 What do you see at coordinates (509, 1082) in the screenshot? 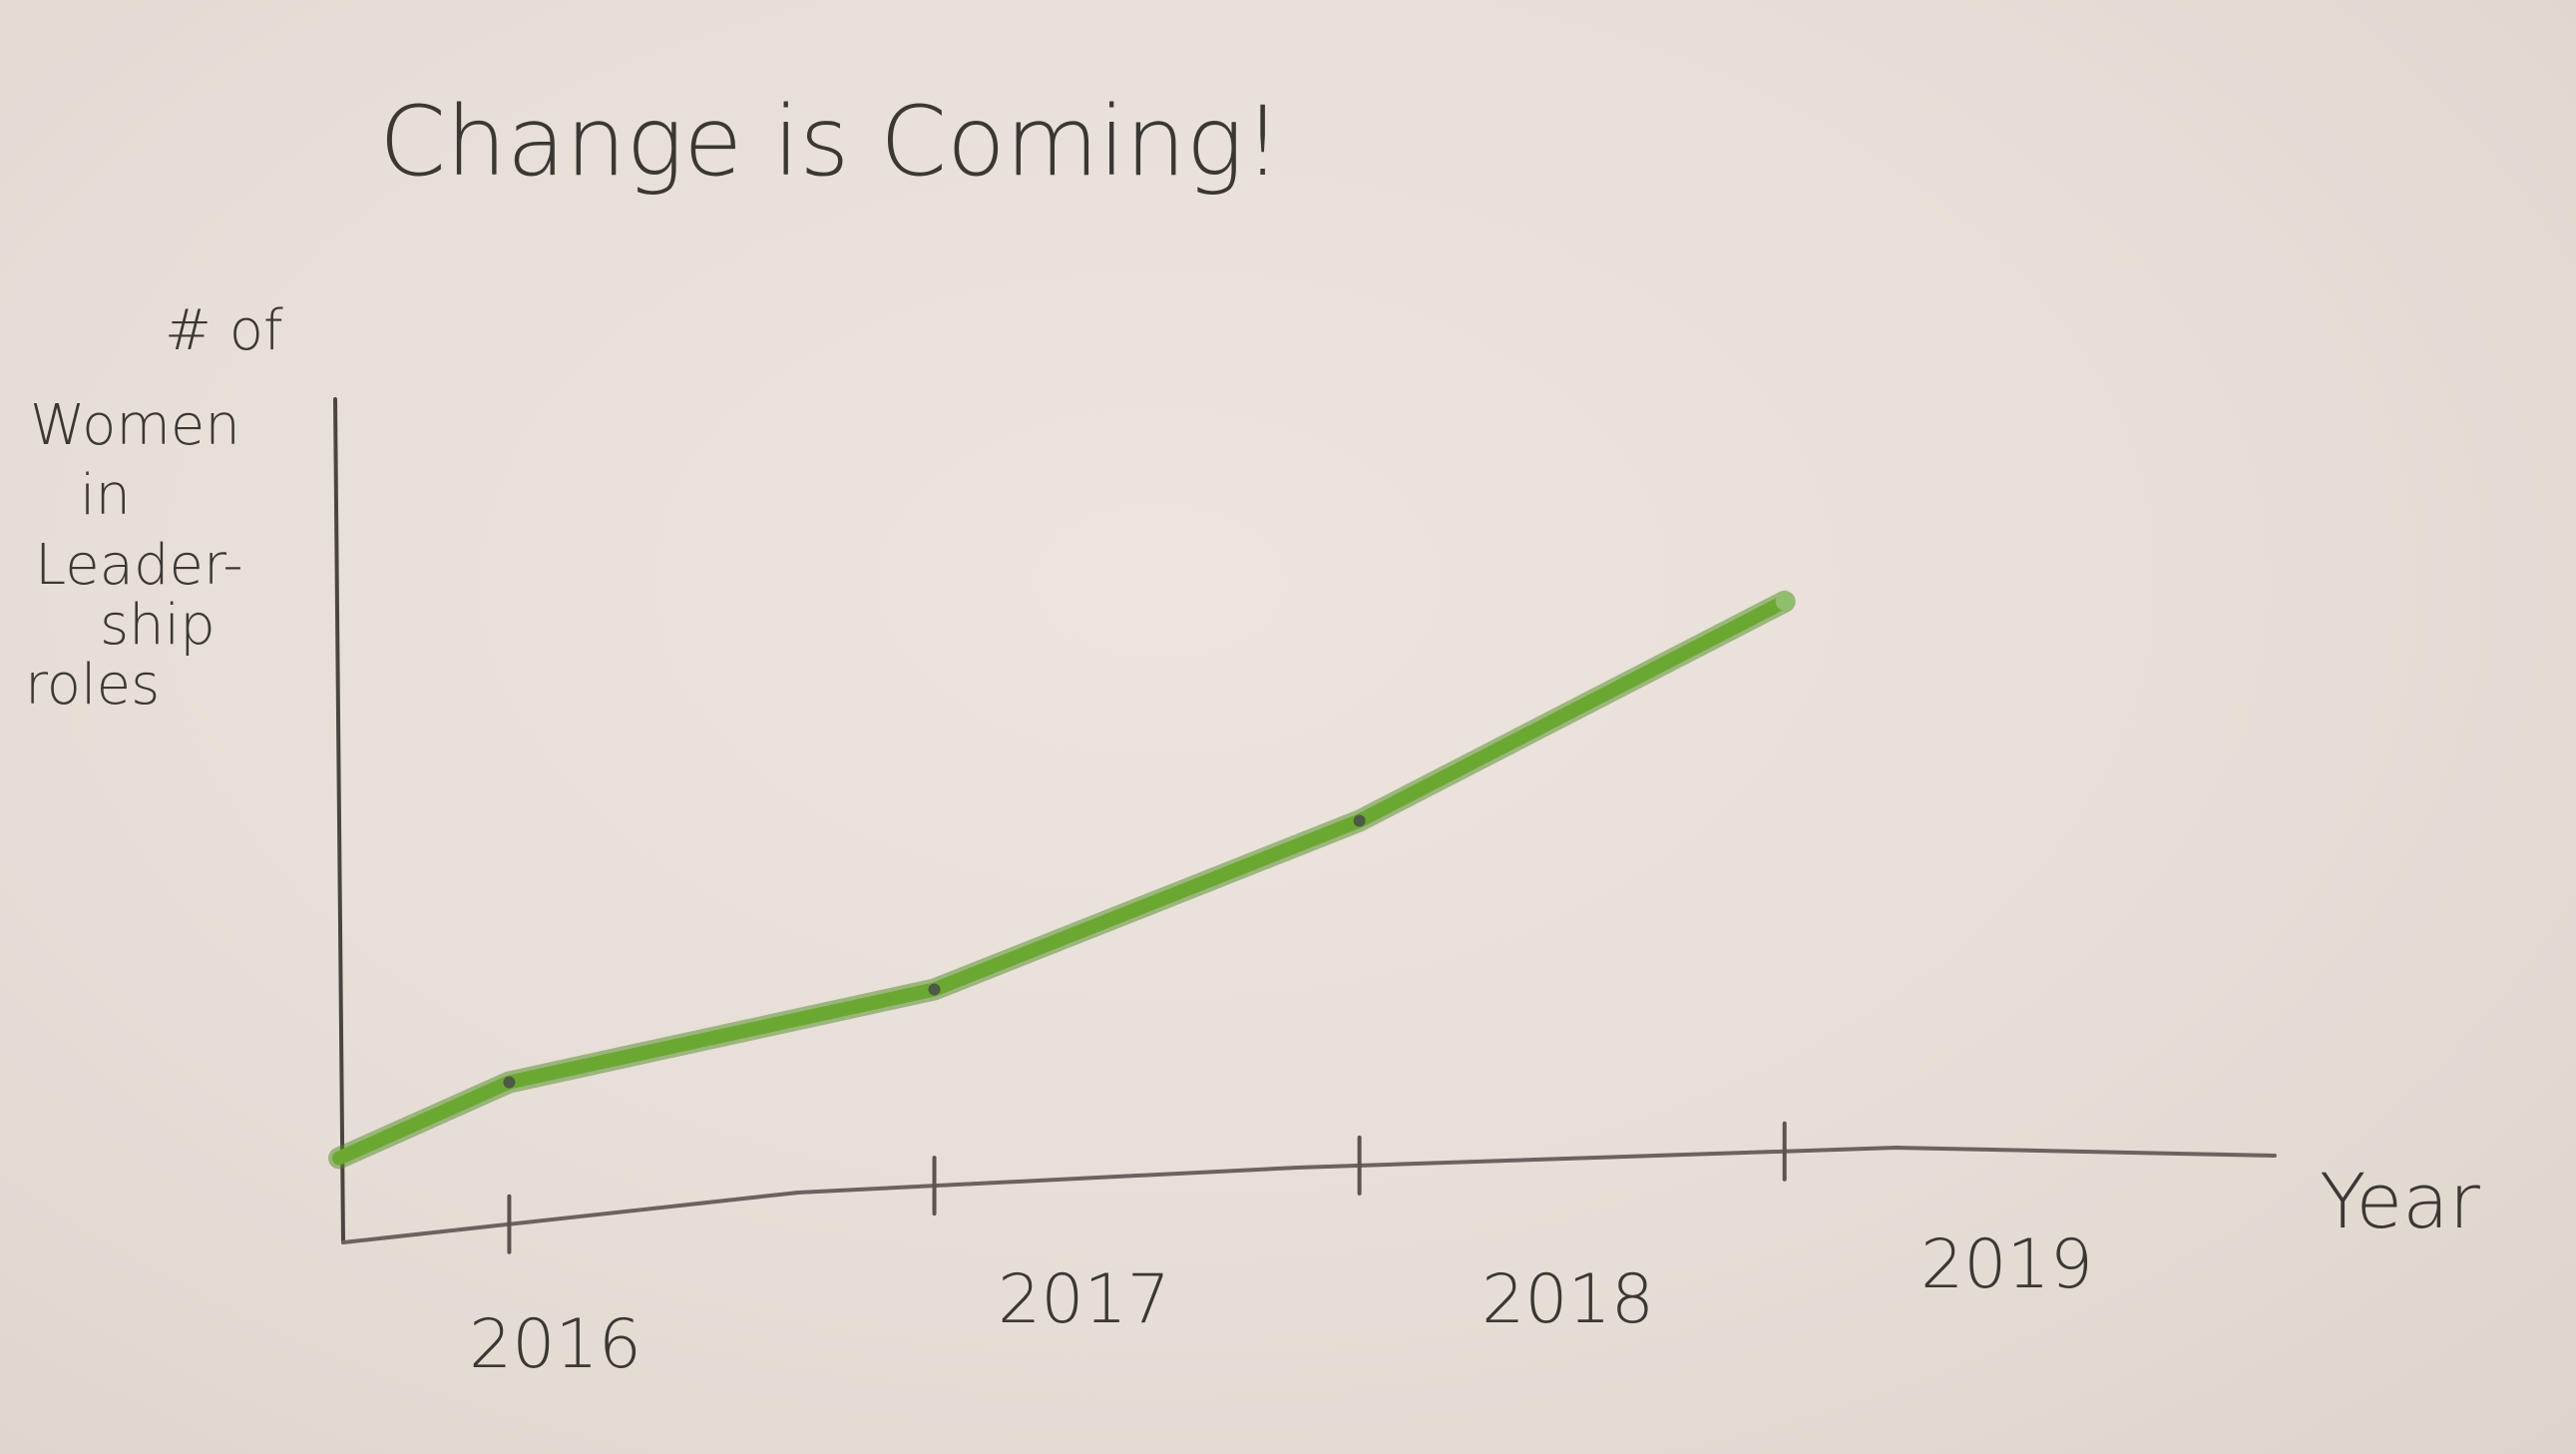
I see `data-point-2016` at bounding box center [509, 1082].